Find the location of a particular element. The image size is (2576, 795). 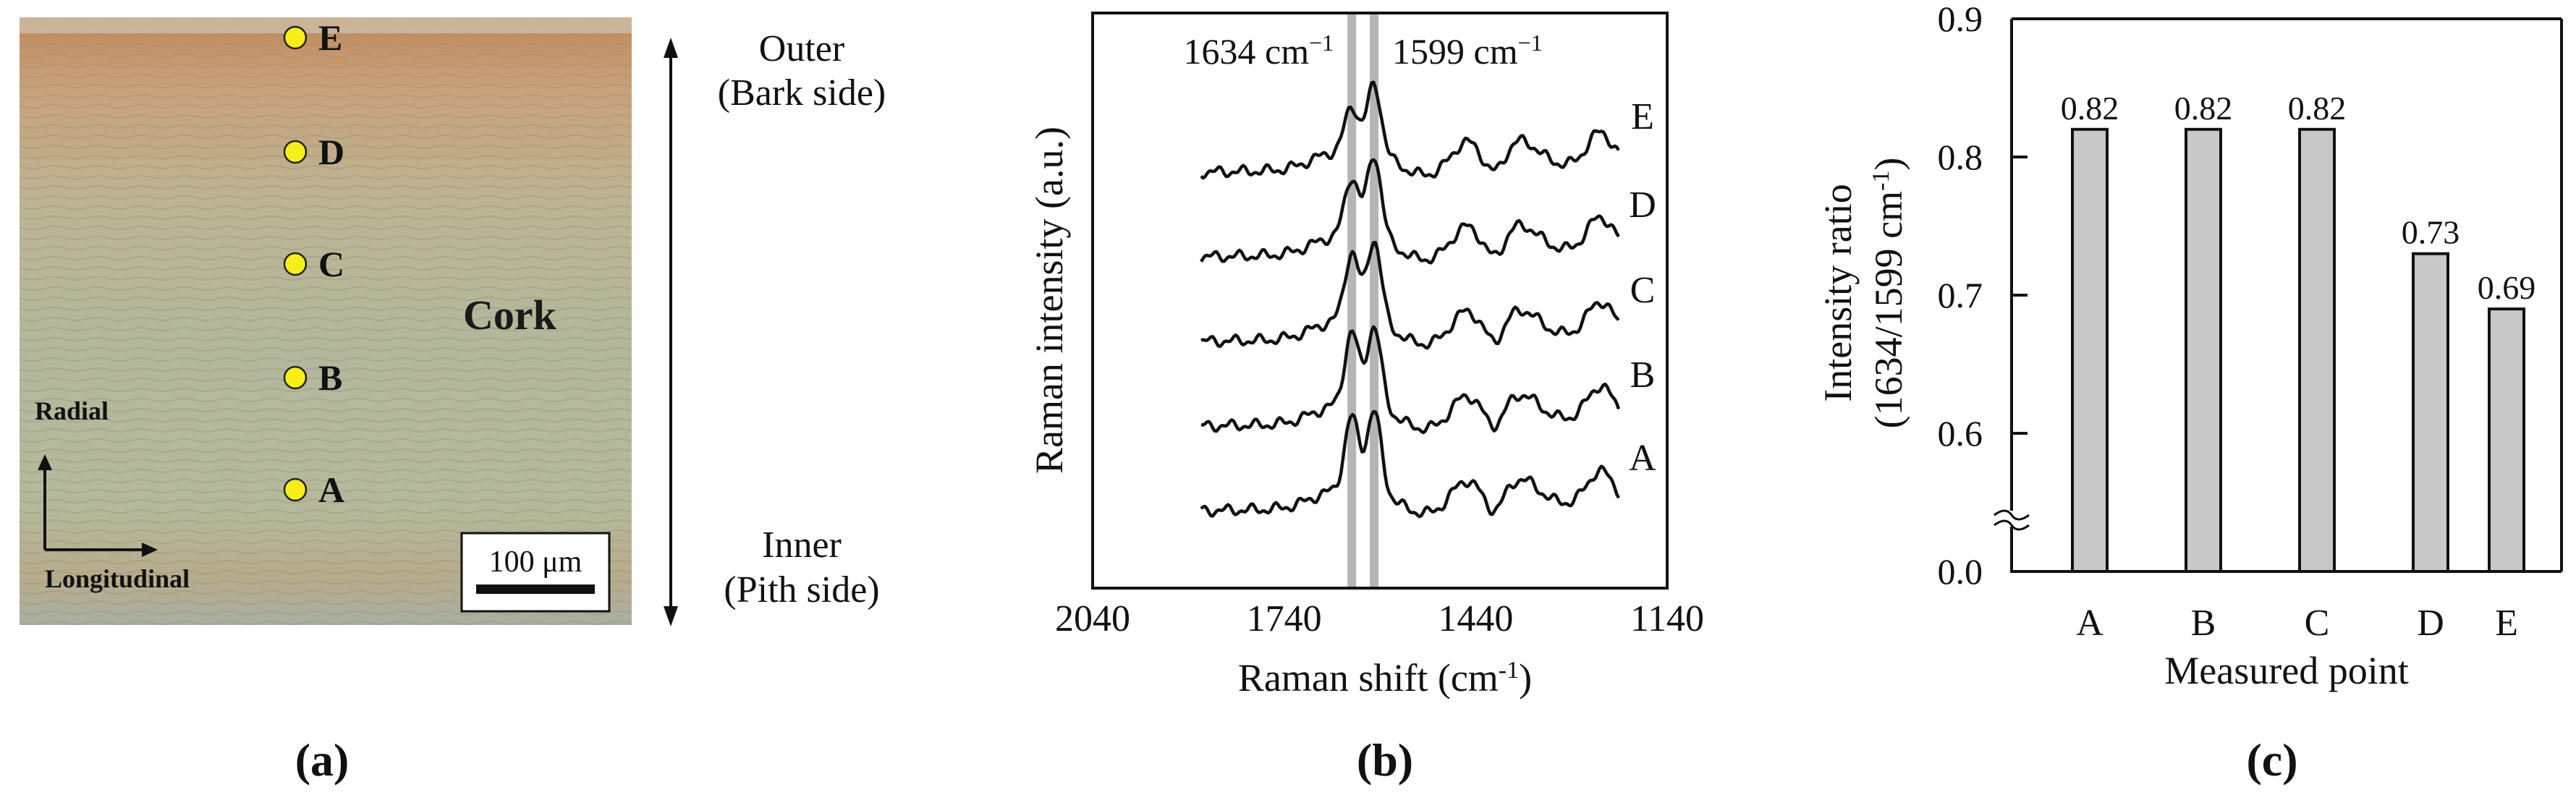

x-tick-label-b: B is located at coordinates (2203, 623).